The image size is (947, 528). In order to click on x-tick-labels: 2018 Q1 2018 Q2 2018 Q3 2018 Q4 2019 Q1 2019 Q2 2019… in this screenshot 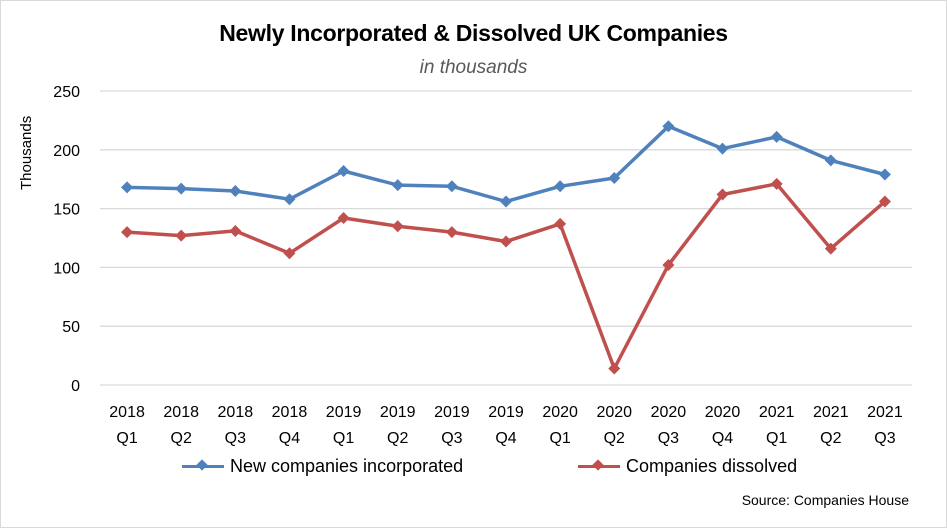, I will do `click(506, 425)`.